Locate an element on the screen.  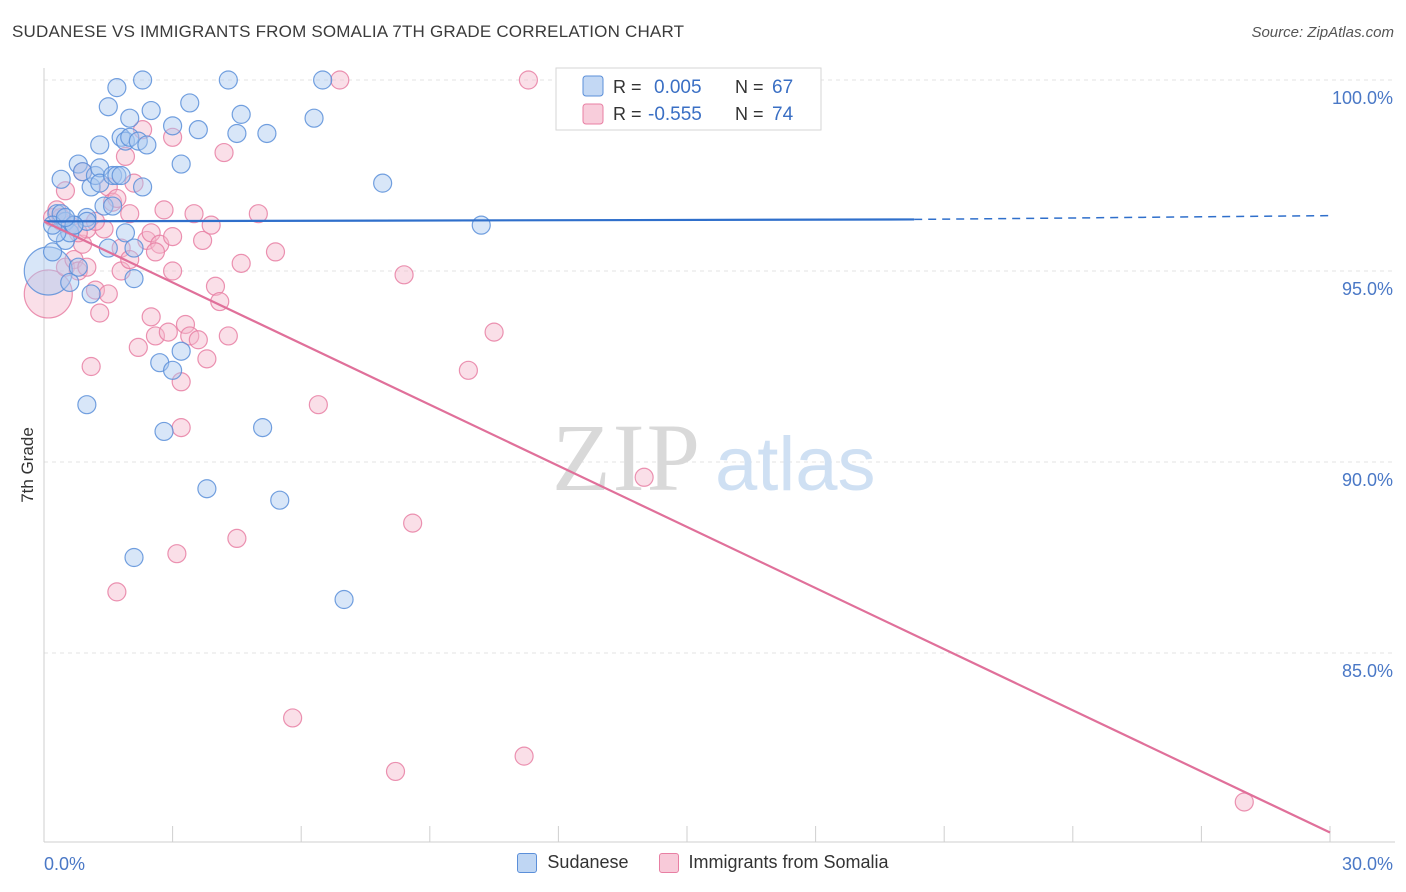
legend-swatch-sudanese is located at coordinates (527, 862).